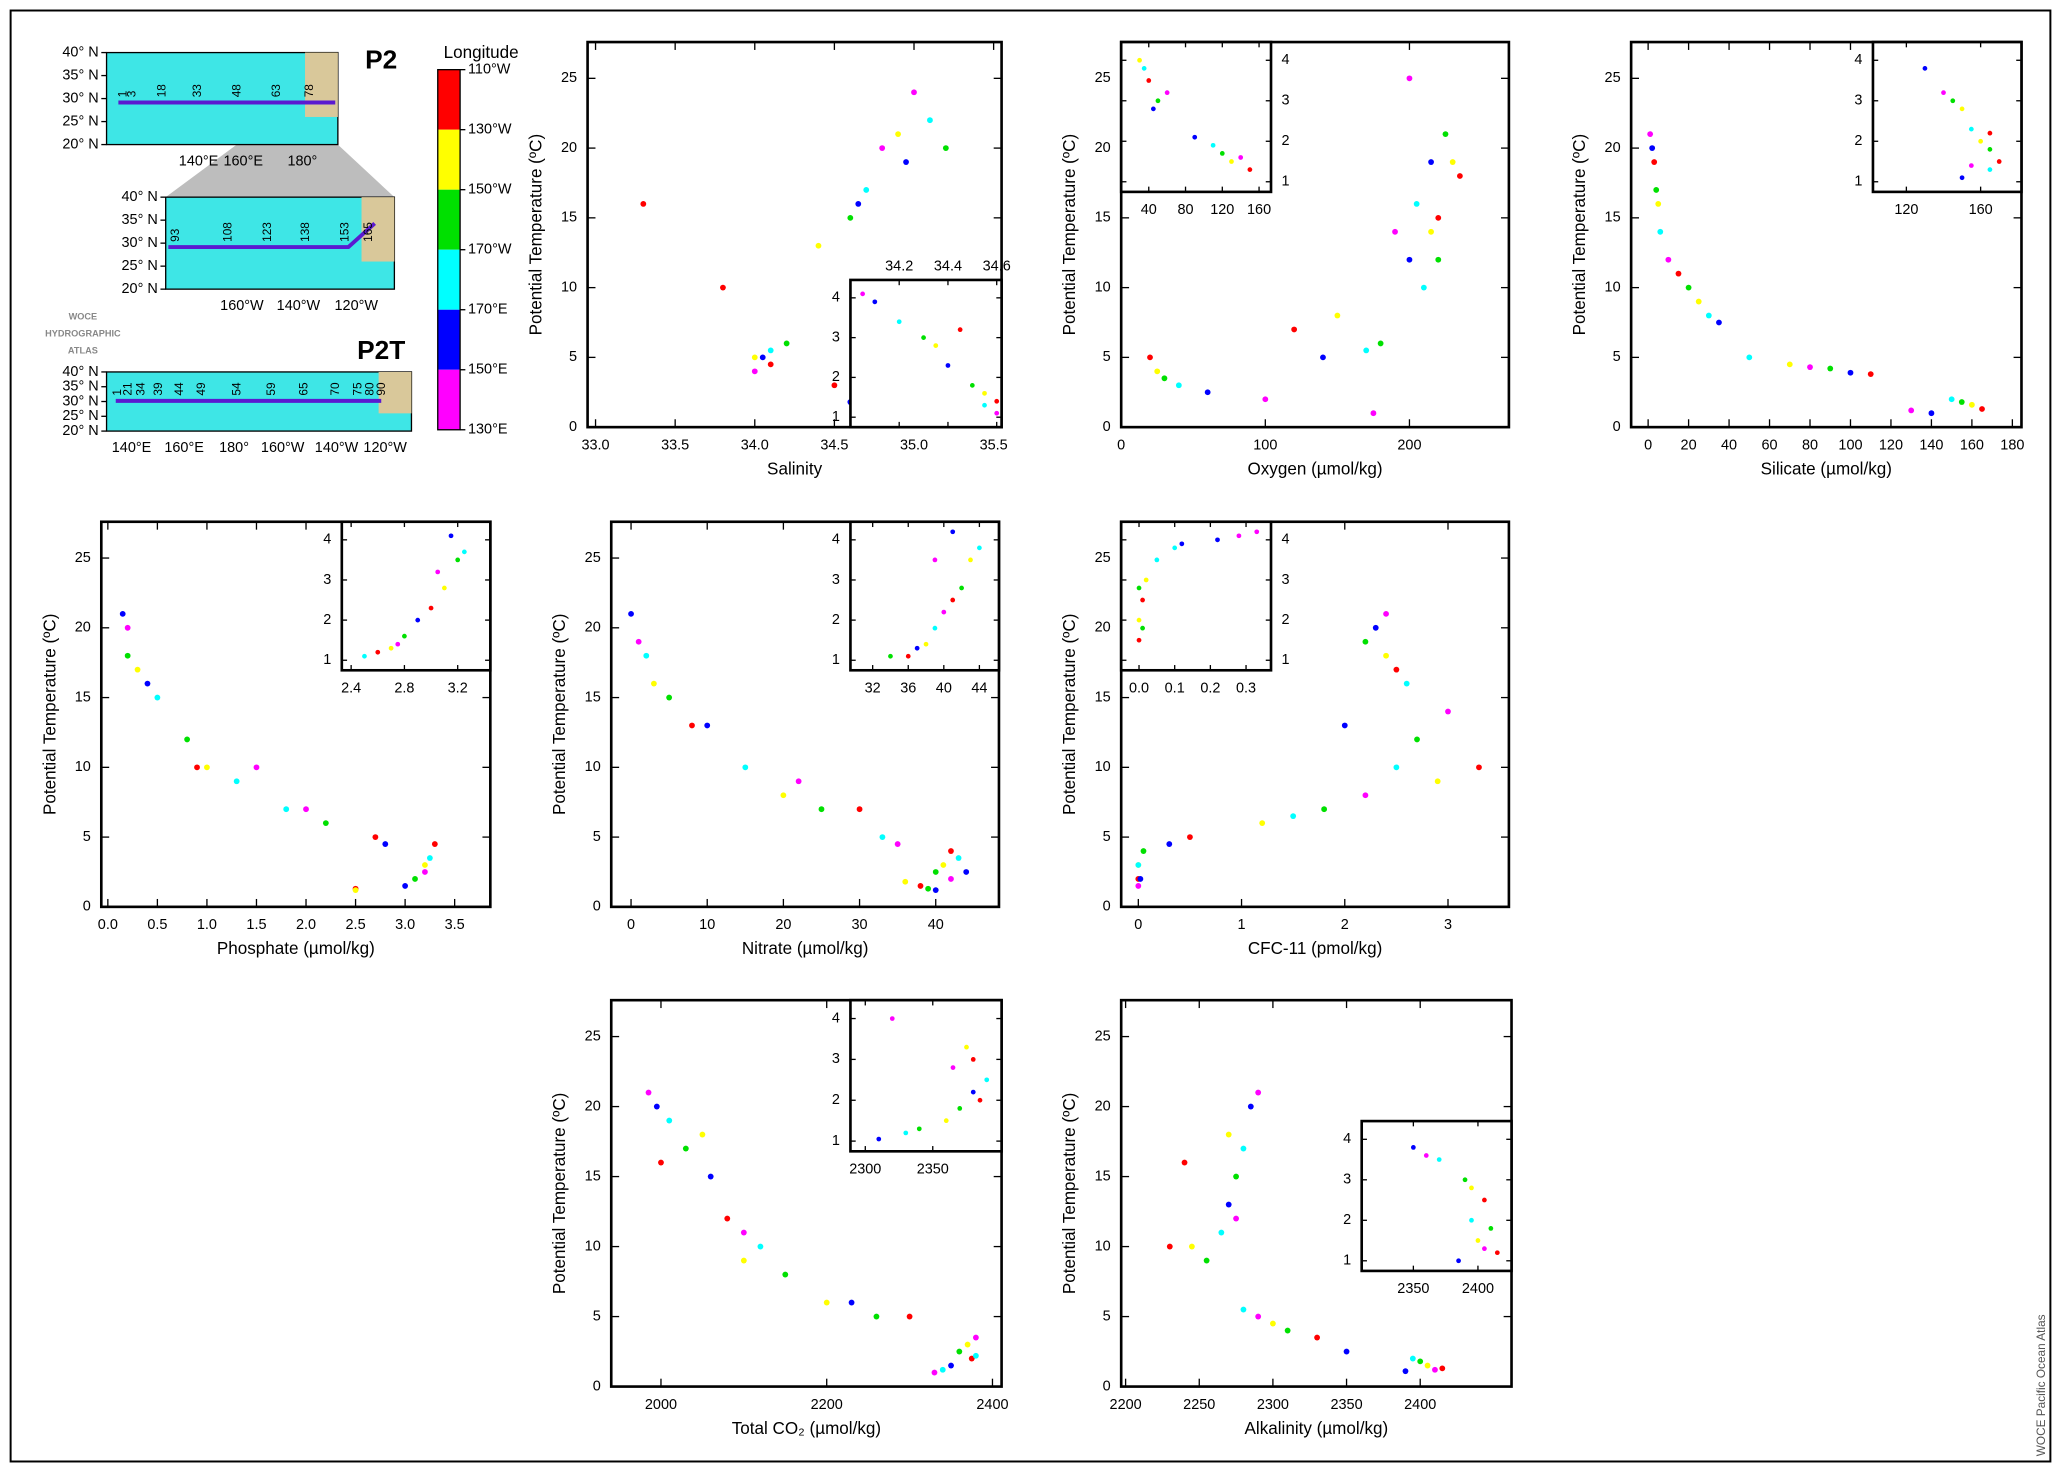 This screenshot has width=2061, height=1472. I want to click on x-axis-label: Salinity, so click(795, 468).